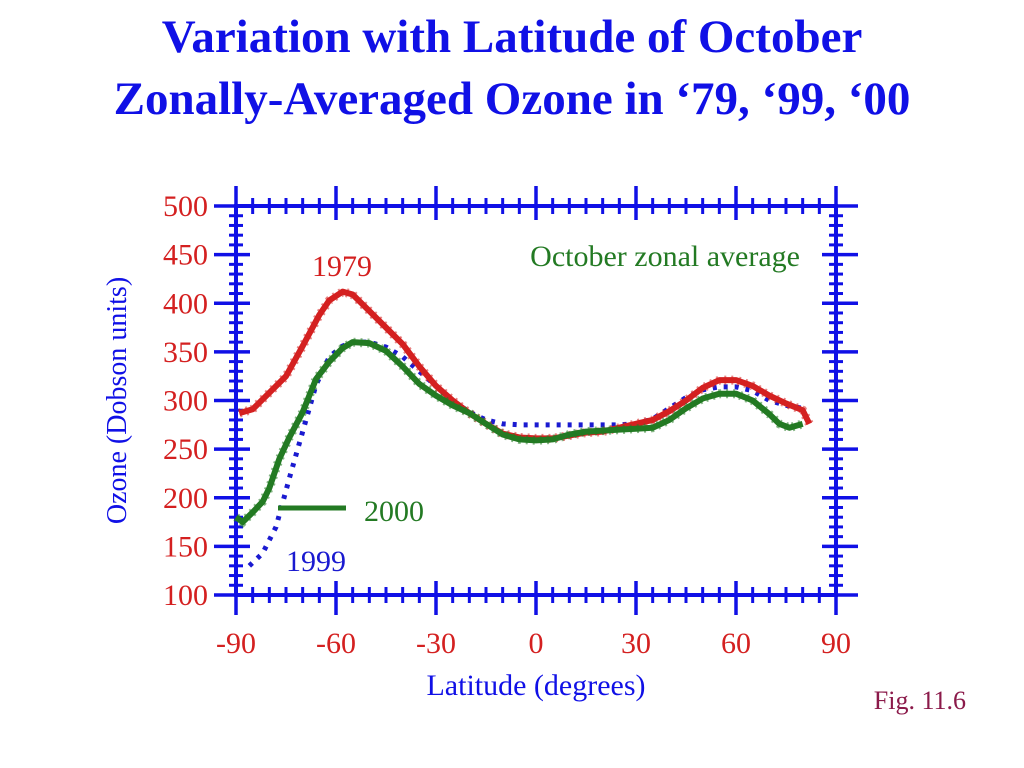  Describe the element at coordinates (736, 643) in the screenshot. I see `x-tick-label: 60` at that location.